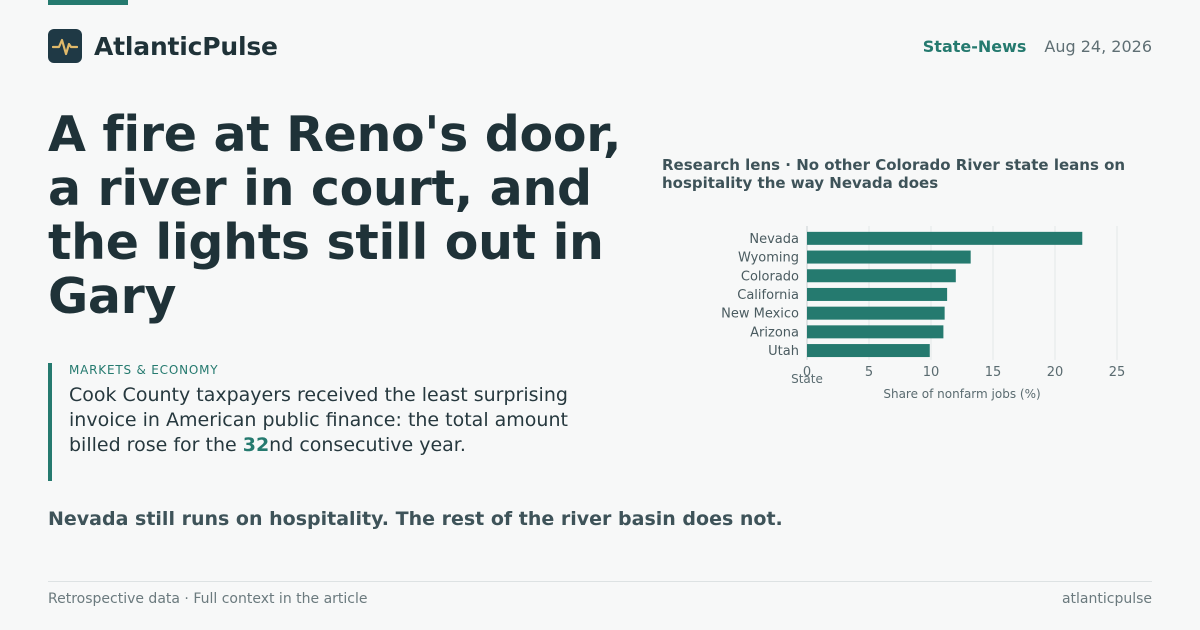 The width and height of the screenshot is (1200, 630). Describe the element at coordinates (993, 372) in the screenshot. I see `x-tick-label: 15` at that location.